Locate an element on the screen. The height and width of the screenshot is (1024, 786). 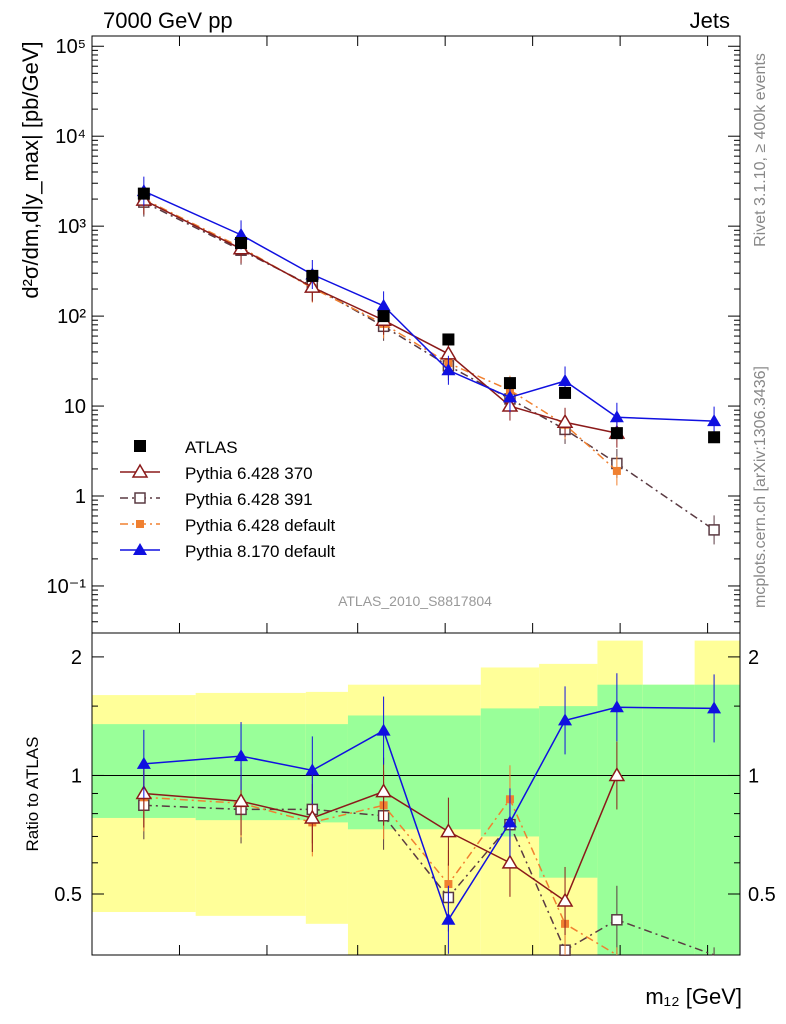
ratio-y-tick-label-right: 2 is located at coordinates (753, 658).